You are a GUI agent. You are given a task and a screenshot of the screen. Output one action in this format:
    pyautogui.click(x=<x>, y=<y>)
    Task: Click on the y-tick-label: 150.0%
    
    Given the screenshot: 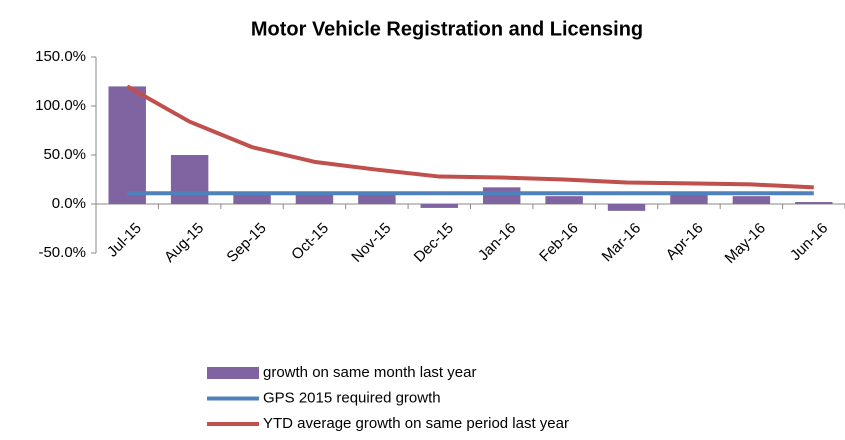 What is the action you would take?
    pyautogui.click(x=60, y=56)
    